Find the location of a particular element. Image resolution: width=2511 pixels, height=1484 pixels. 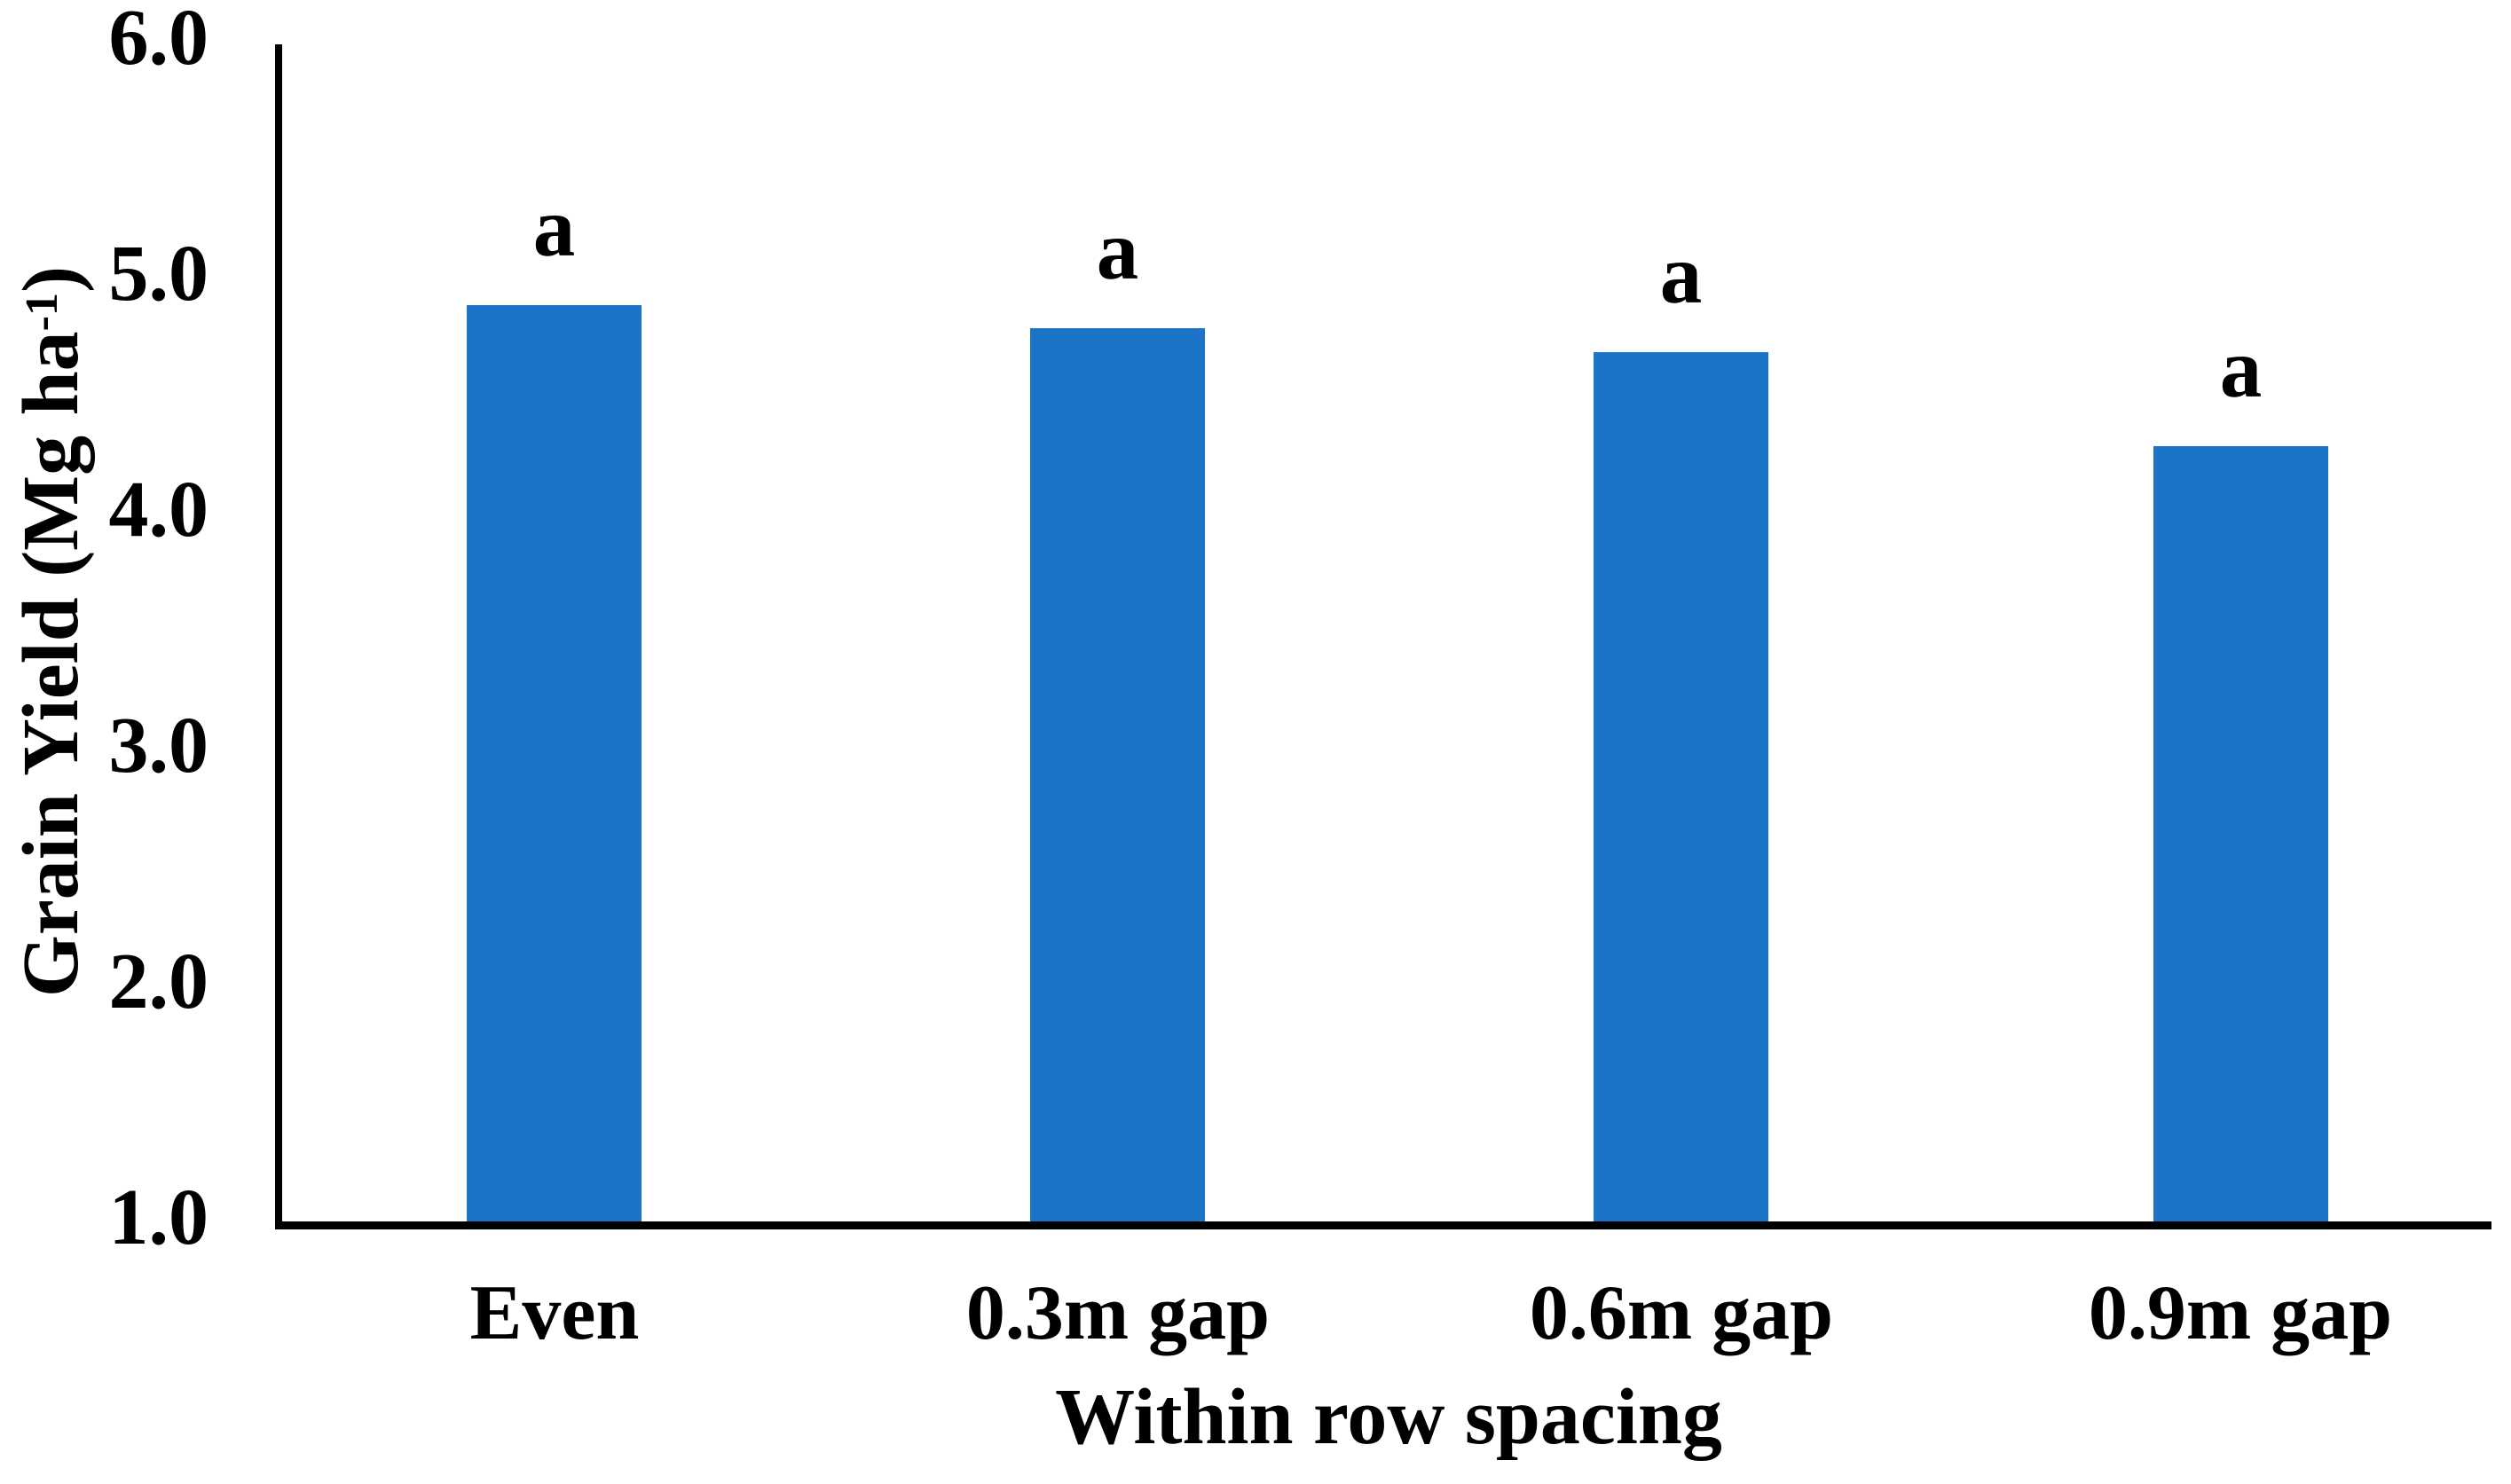

x-axis-title: Within row spacing is located at coordinates (1388, 1417).